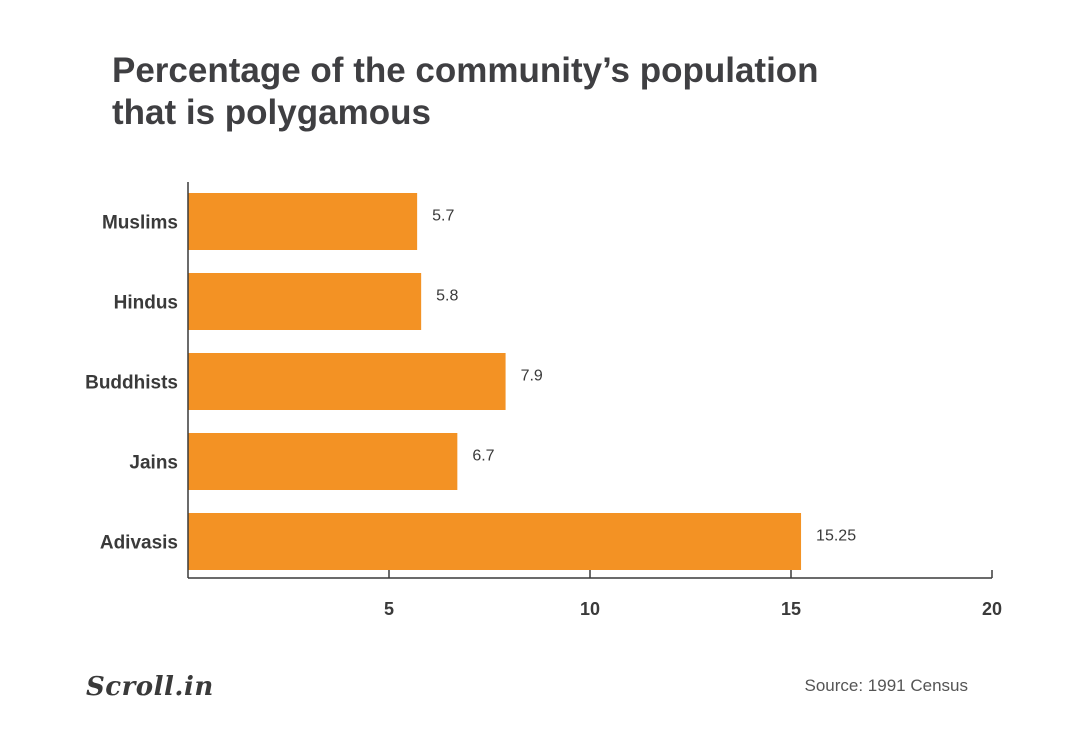  What do you see at coordinates (836, 536) in the screenshot?
I see `value-label-adivasis: 15.25` at bounding box center [836, 536].